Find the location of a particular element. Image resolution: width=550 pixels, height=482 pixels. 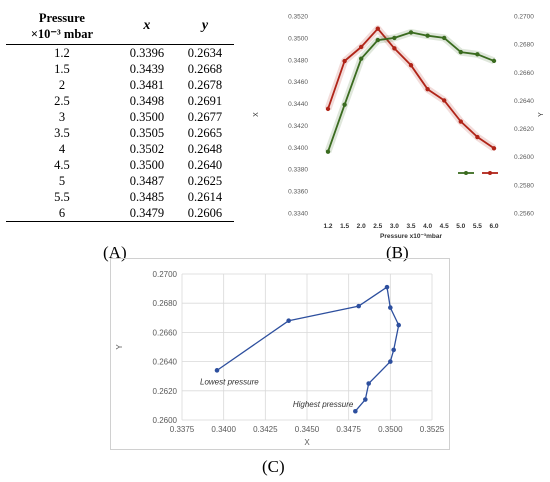

y2-tick-label: 0.2640 is located at coordinates (524, 101).